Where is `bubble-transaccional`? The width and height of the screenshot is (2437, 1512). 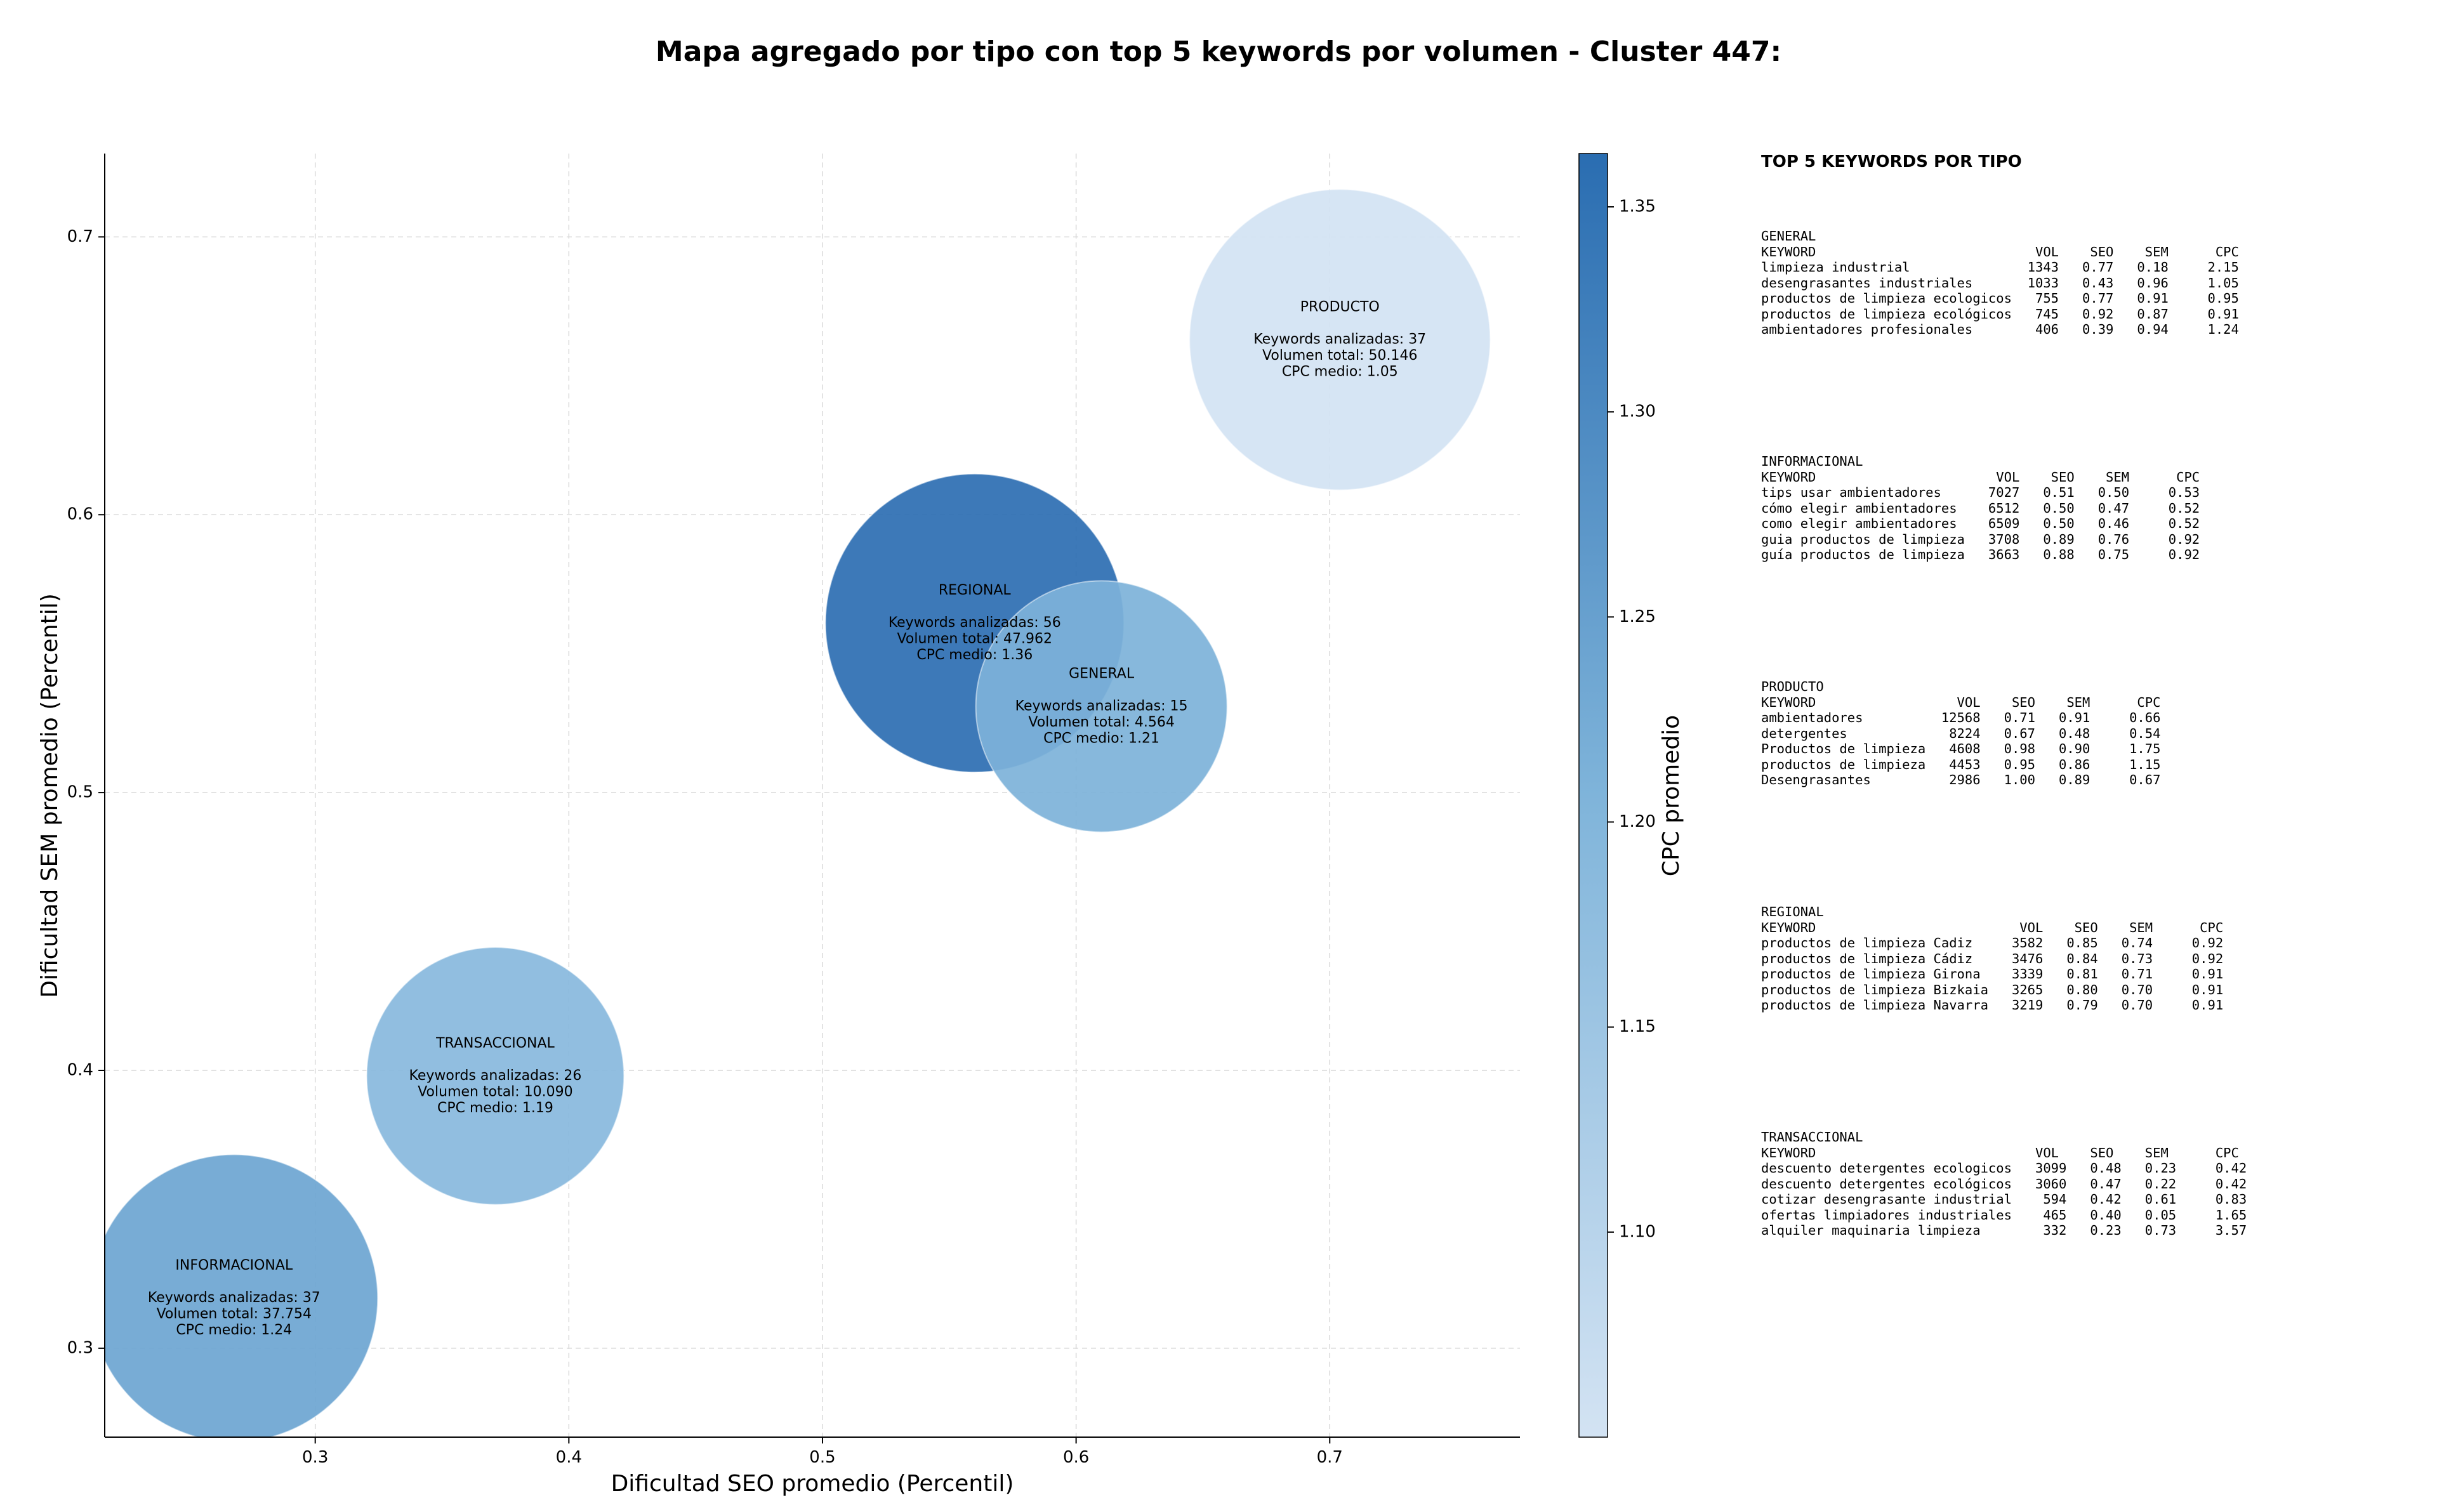
bubble-transaccional is located at coordinates (495, 1077).